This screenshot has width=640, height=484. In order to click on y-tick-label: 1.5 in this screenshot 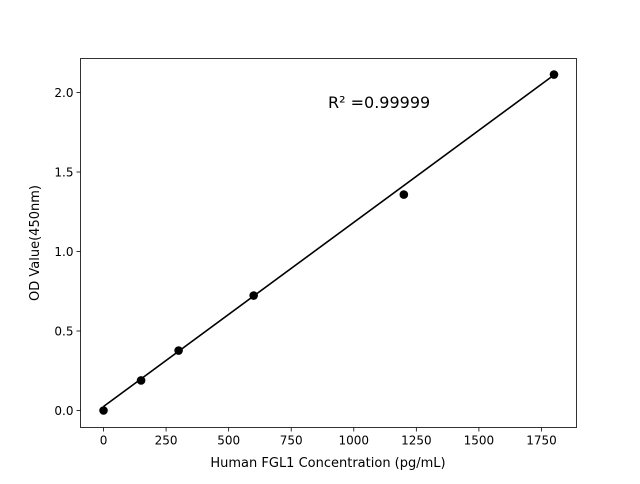, I will do `click(63, 173)`.